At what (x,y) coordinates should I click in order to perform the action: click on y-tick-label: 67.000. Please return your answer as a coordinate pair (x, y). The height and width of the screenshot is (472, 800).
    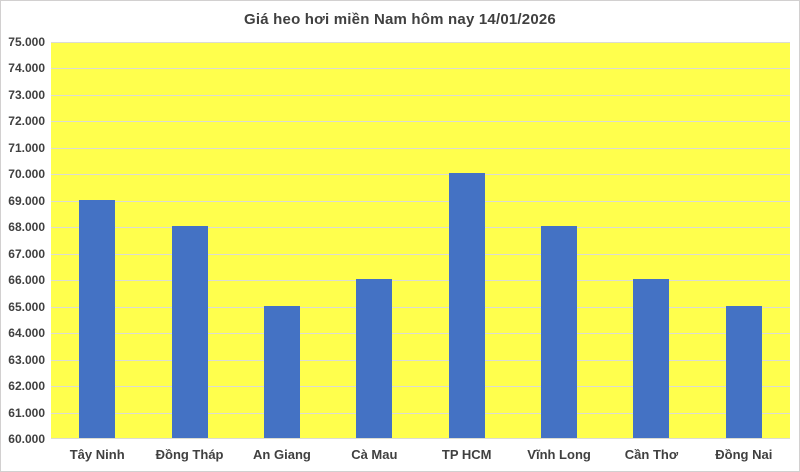
    Looking at the image, I should click on (26, 253).